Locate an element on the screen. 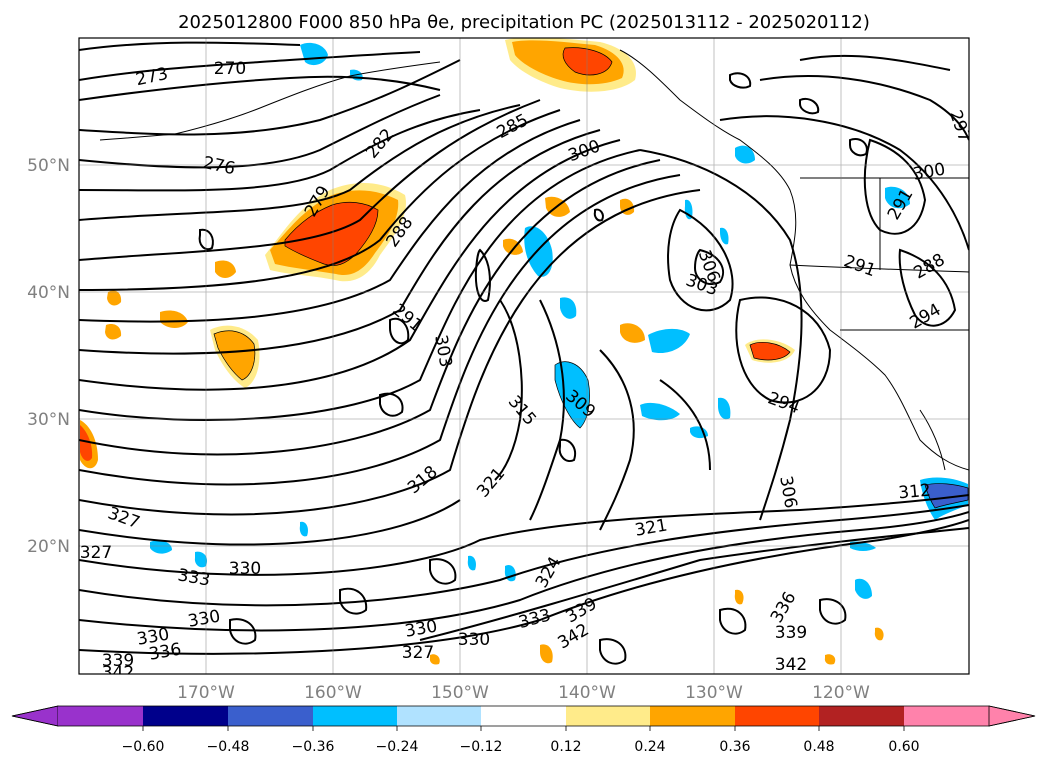 The height and width of the screenshot is (767, 1047). colorbar-tick-label: −0.12 is located at coordinates (481, 747).